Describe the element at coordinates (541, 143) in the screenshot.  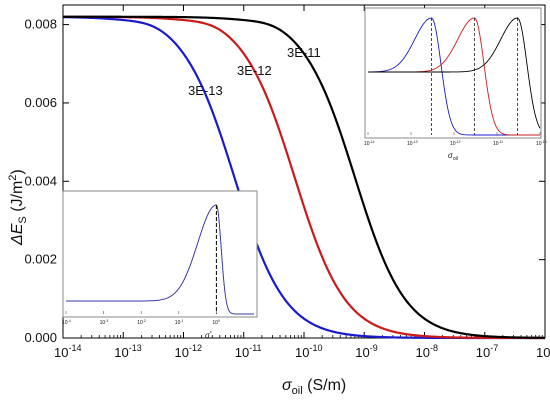
I see `inset-top-right-tick-label: 10-10` at that location.